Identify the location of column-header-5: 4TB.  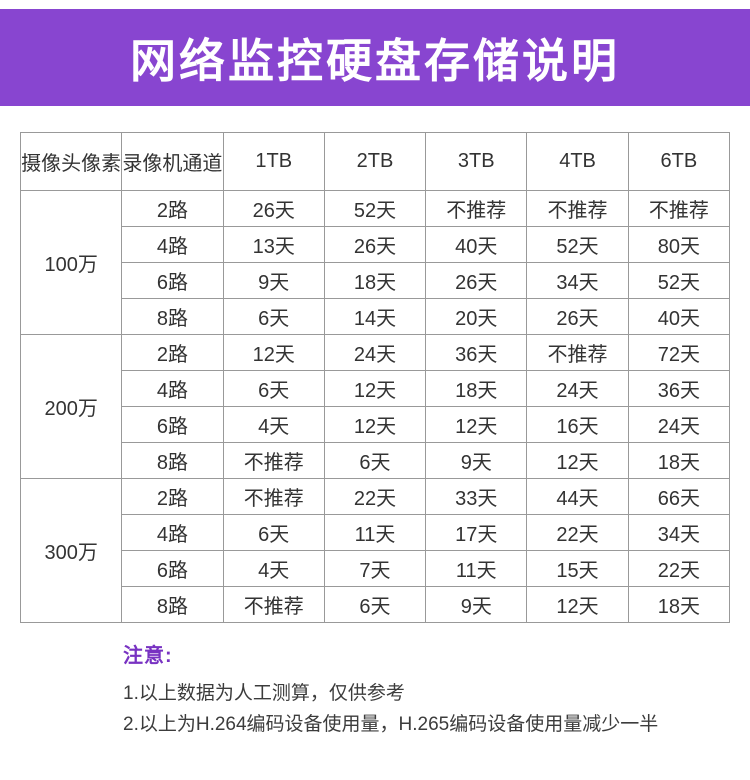
(577, 161).